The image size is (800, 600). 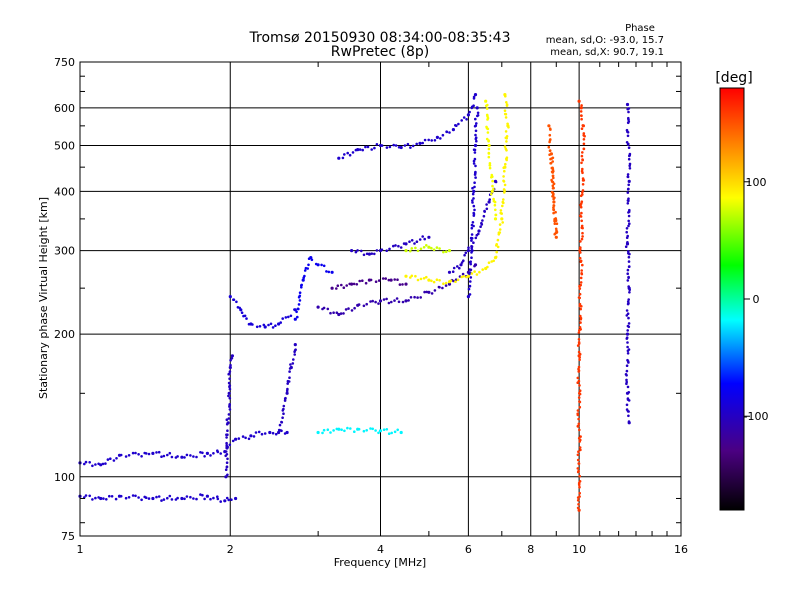 I want to click on x-tick-label: 6, so click(x=468, y=549).